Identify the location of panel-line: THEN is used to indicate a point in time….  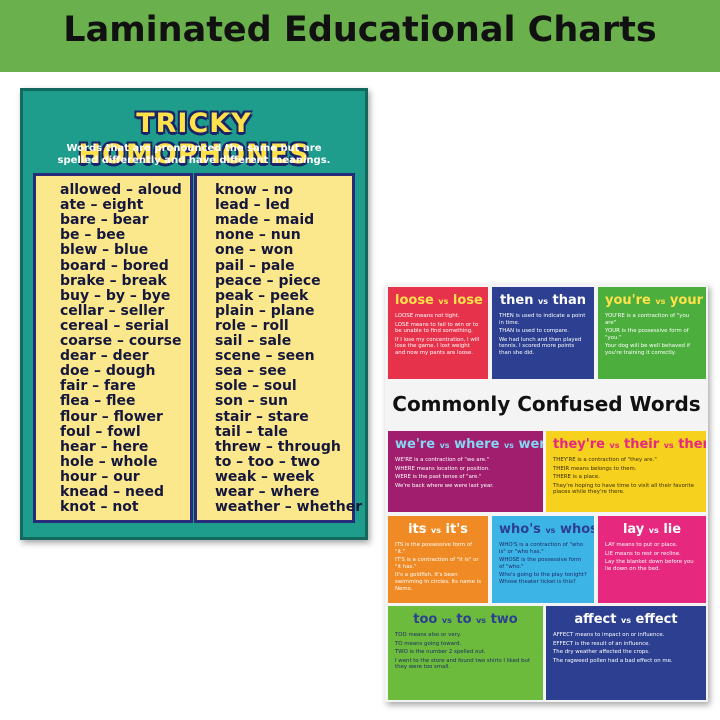
(542, 319).